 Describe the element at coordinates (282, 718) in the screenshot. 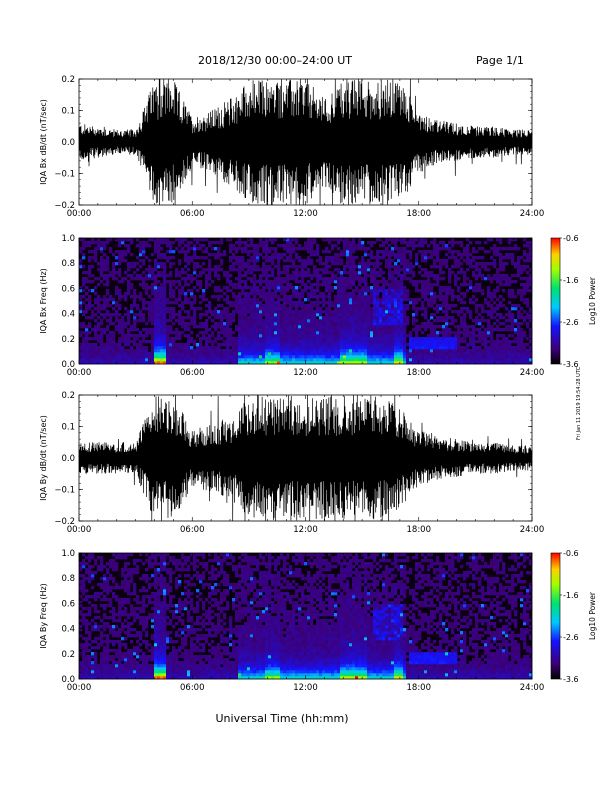

I see `x-axis-title: Universal Time (hh:mm)` at that location.